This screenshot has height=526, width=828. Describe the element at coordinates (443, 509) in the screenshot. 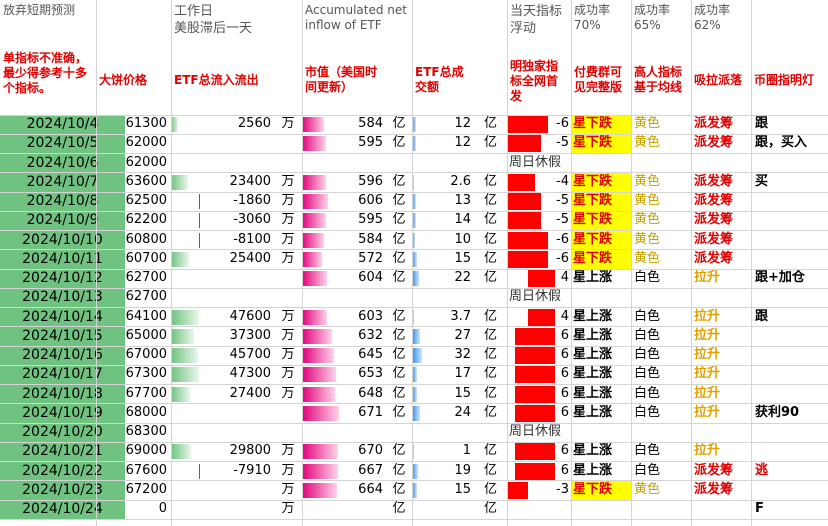

I see `etf-volume-cell` at that location.